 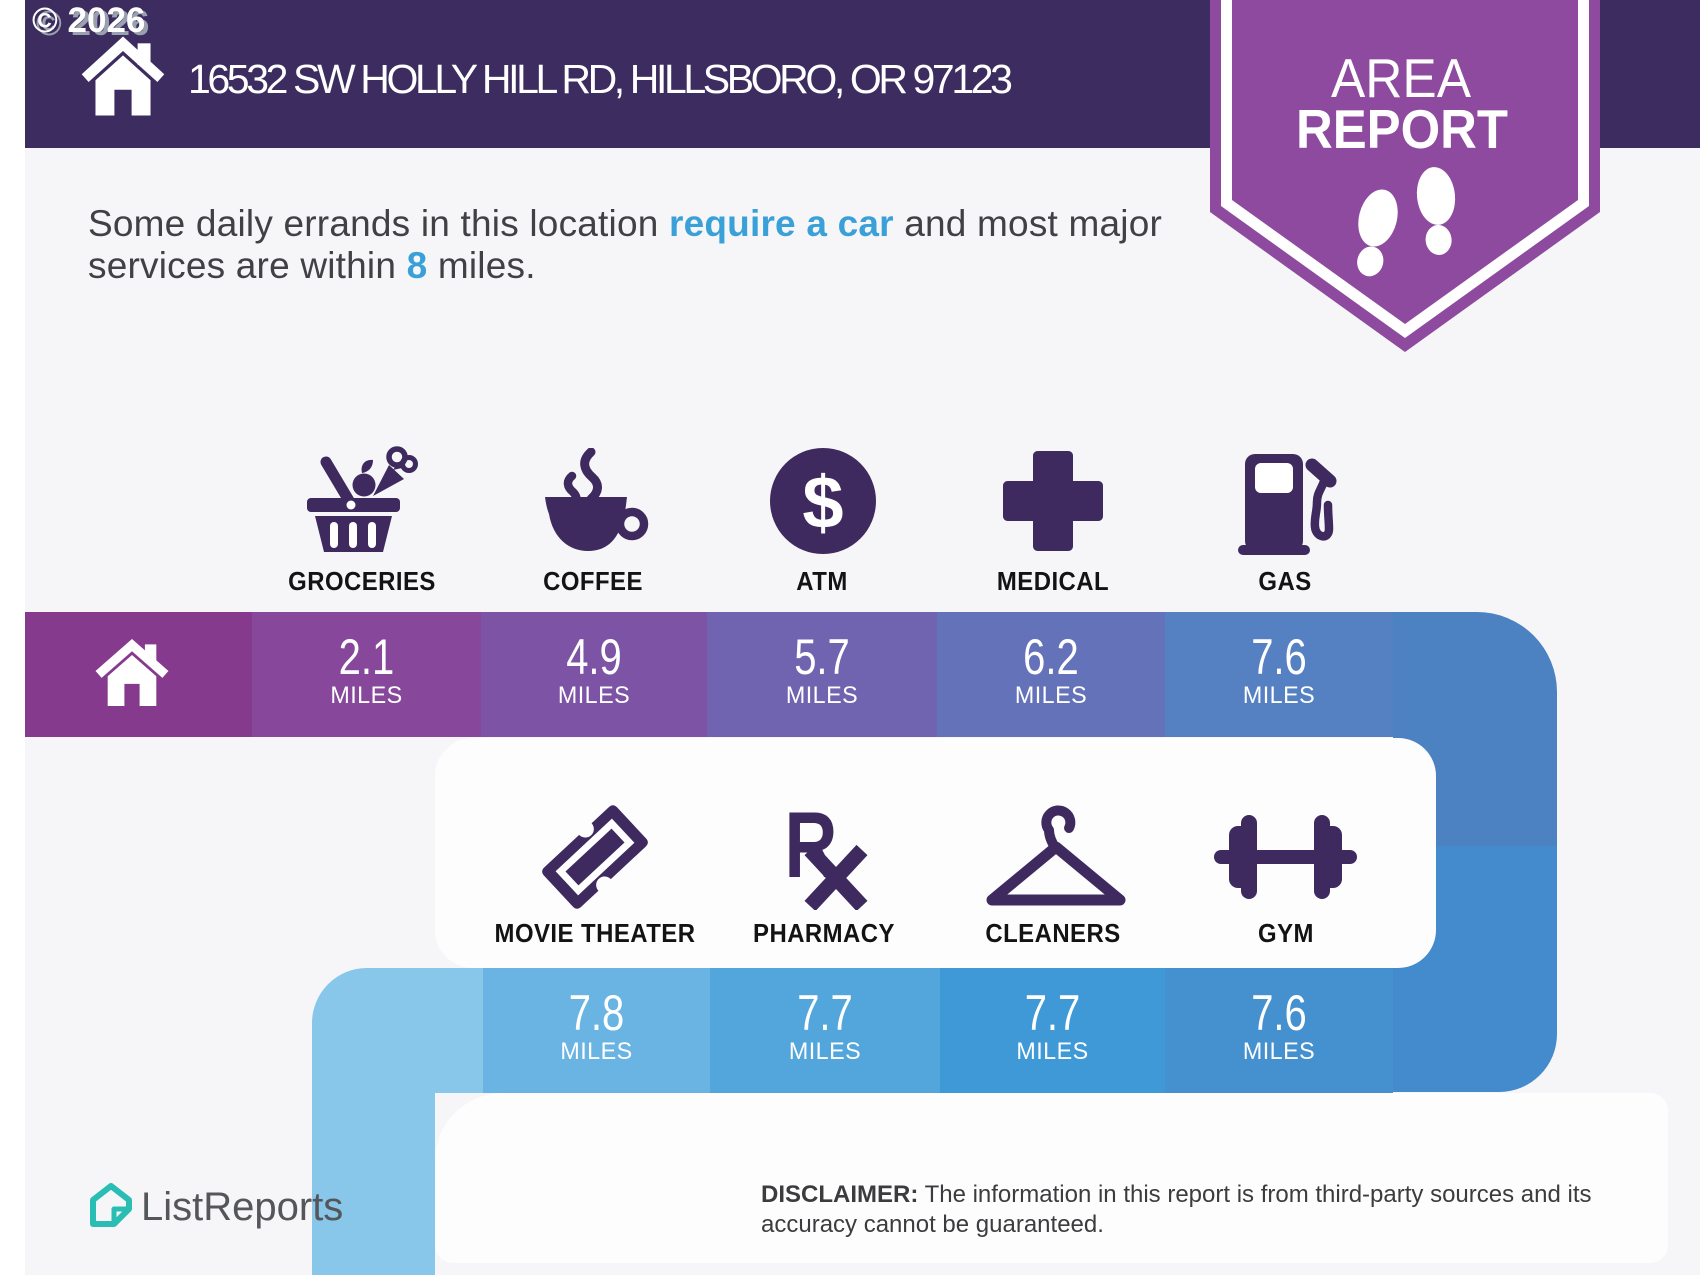 I want to click on svg-text: REPORT, so click(x=1402, y=129).